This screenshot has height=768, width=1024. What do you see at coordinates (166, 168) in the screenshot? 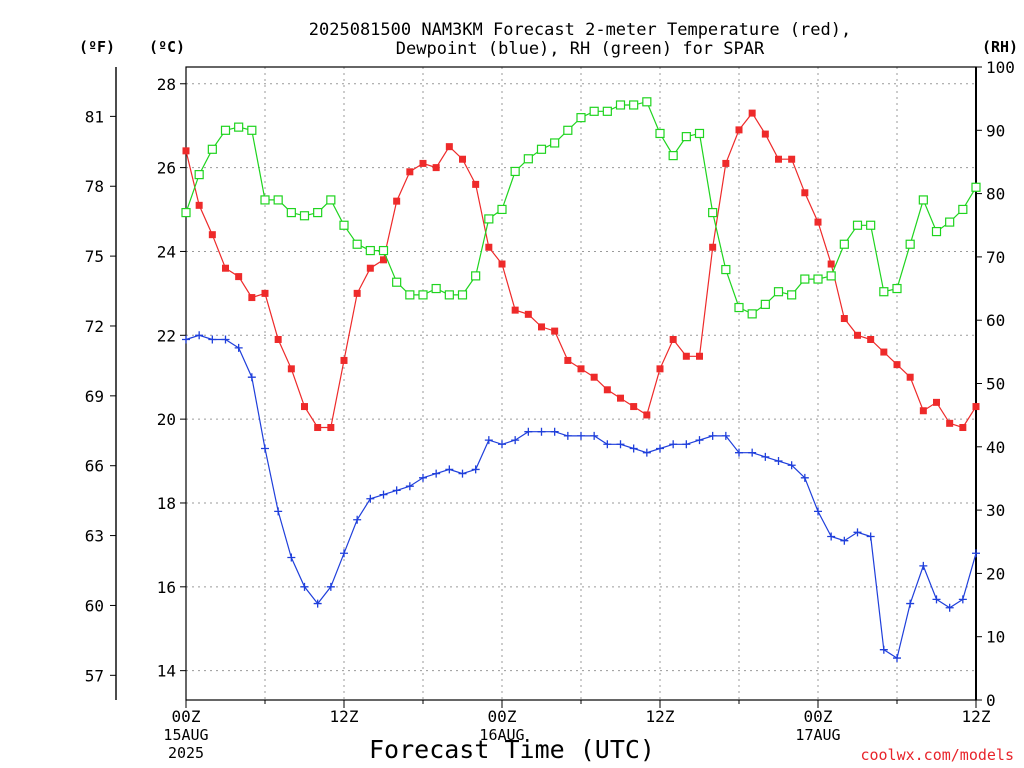
I see `celsius-tick-label: 26` at bounding box center [166, 168].